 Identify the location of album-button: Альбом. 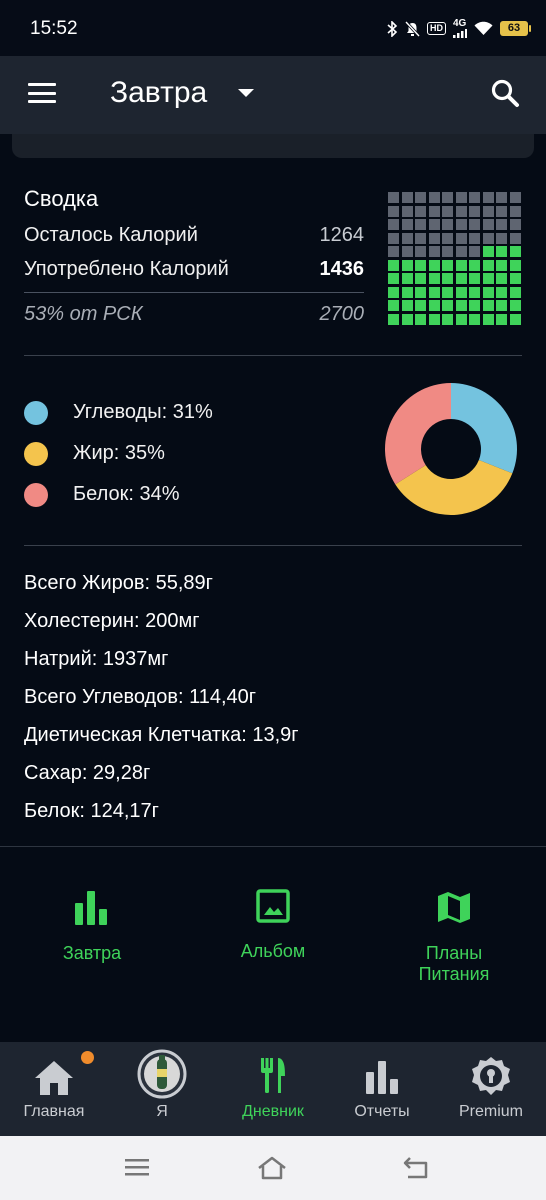
(273, 925).